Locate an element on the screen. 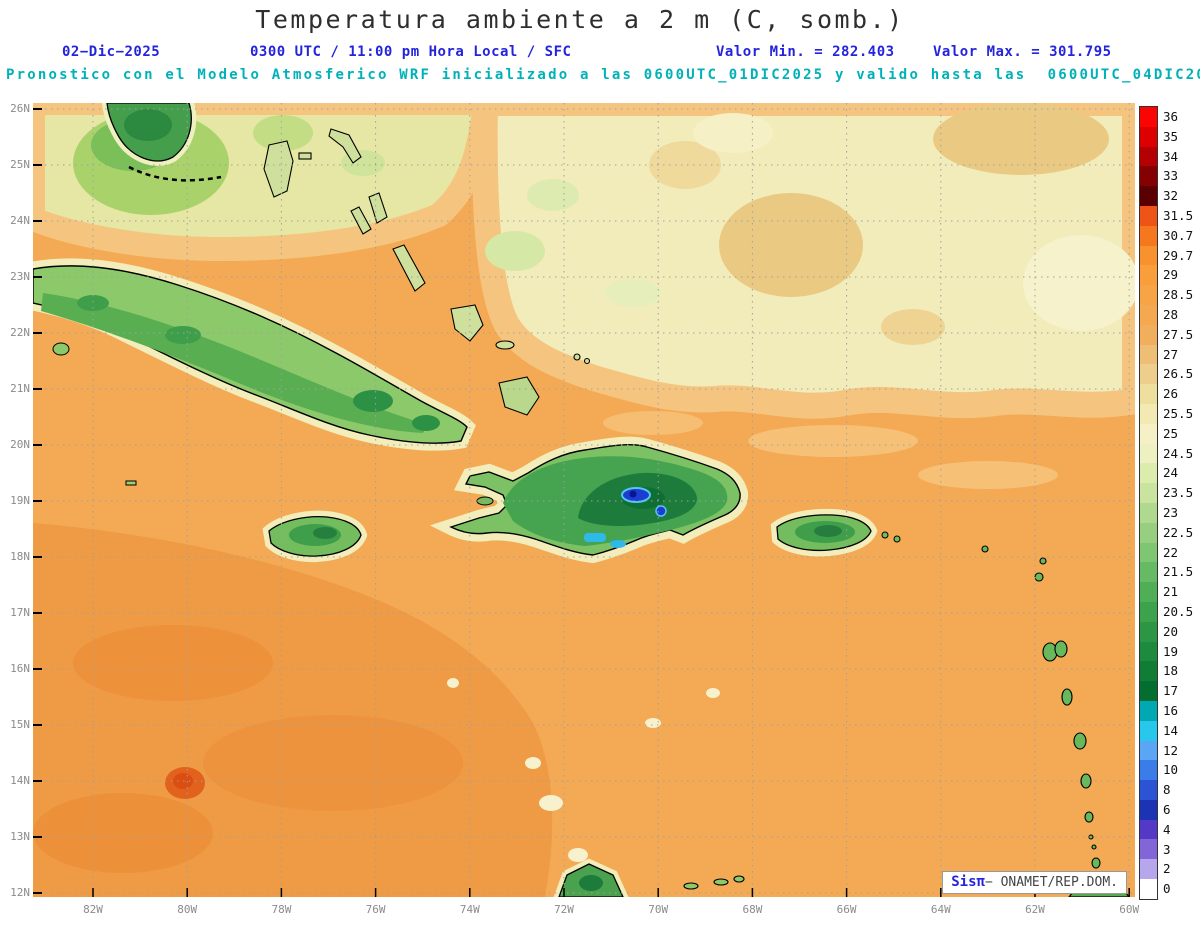 The height and width of the screenshot is (927, 1200). lon-label: 76W is located at coordinates (375, 909).